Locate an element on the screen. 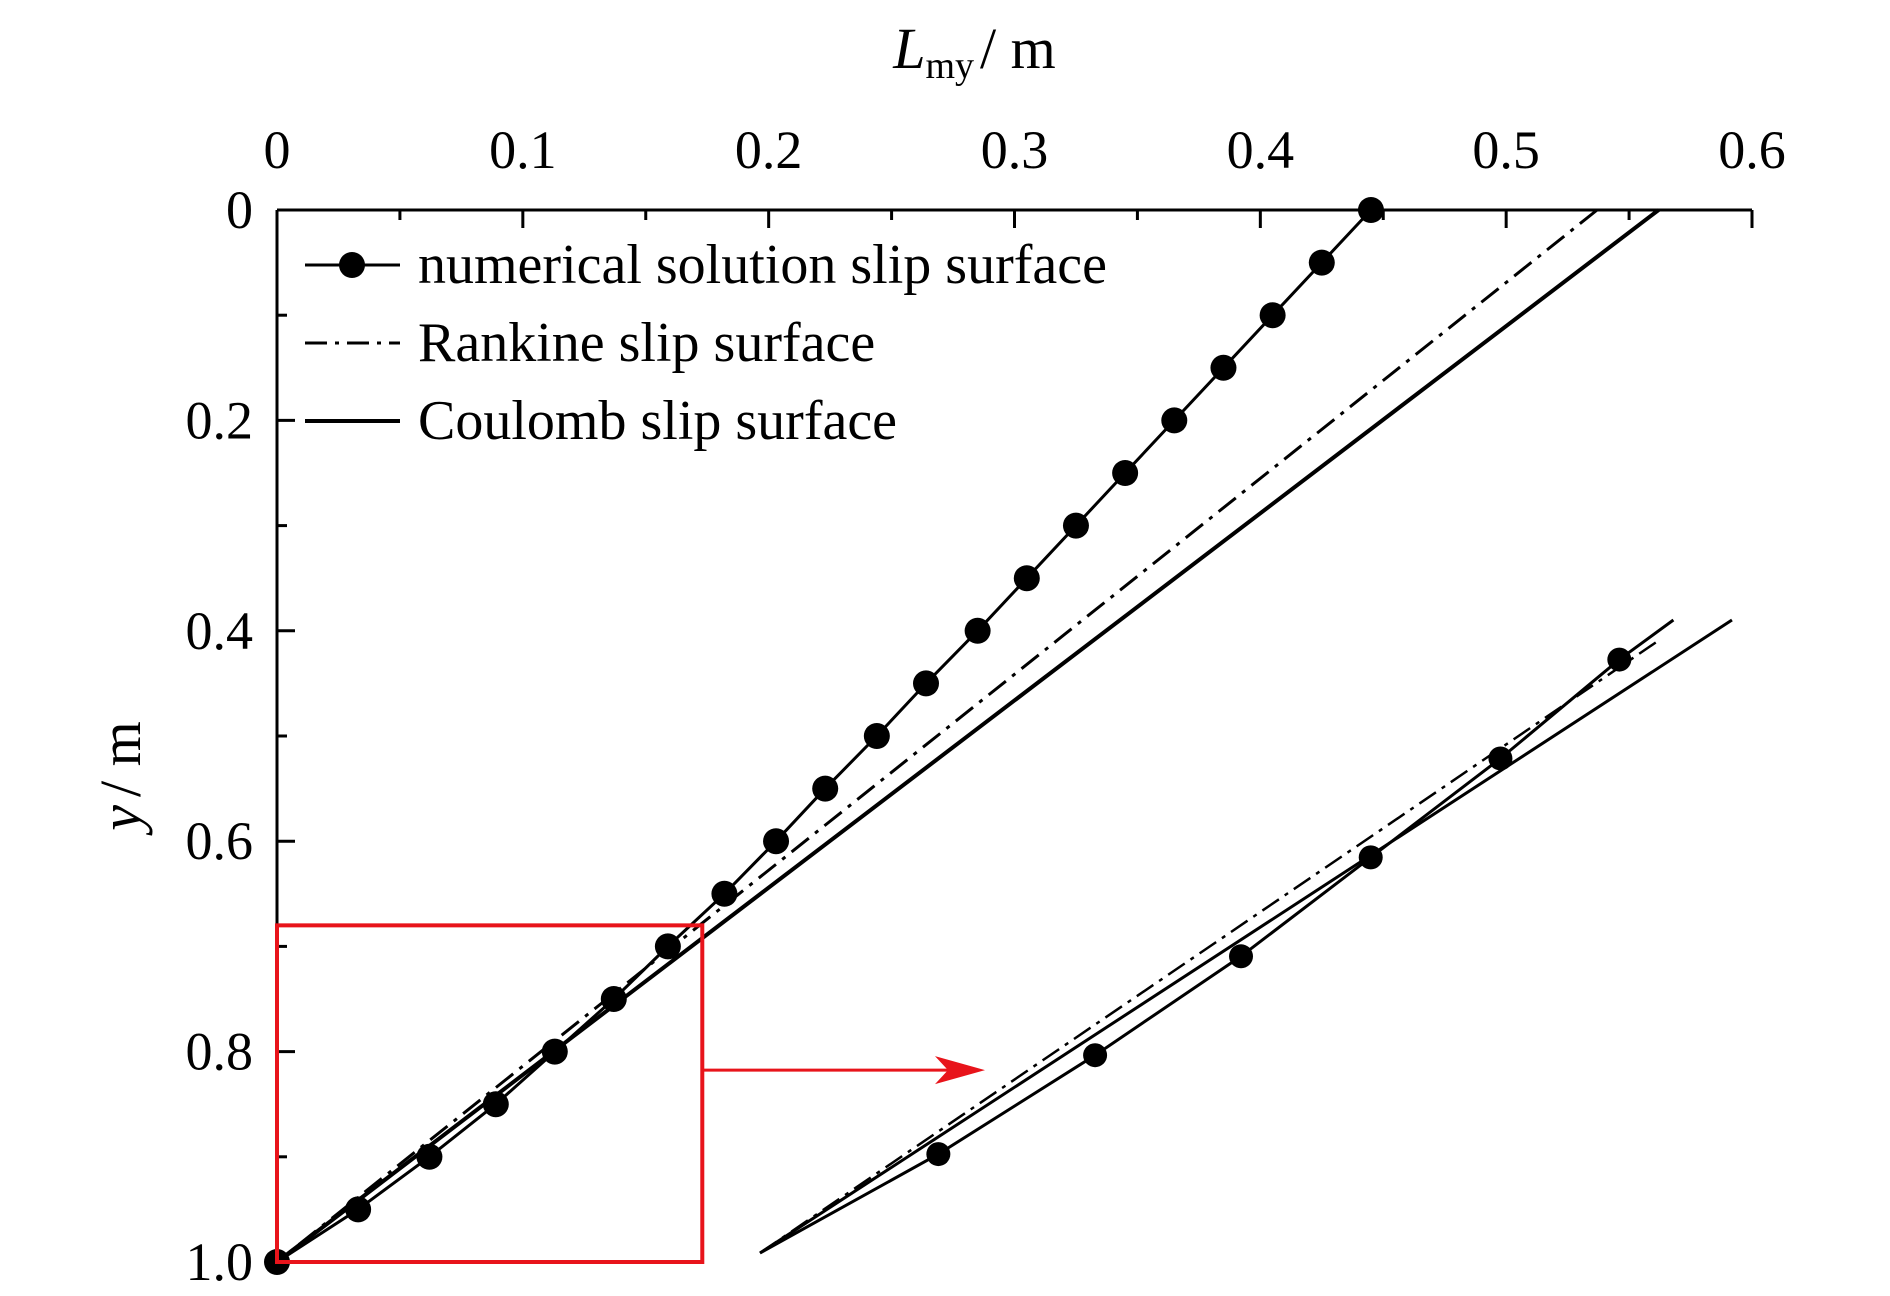  legend-label-numerical: numerical solution slip surface is located at coordinates (762, 265).